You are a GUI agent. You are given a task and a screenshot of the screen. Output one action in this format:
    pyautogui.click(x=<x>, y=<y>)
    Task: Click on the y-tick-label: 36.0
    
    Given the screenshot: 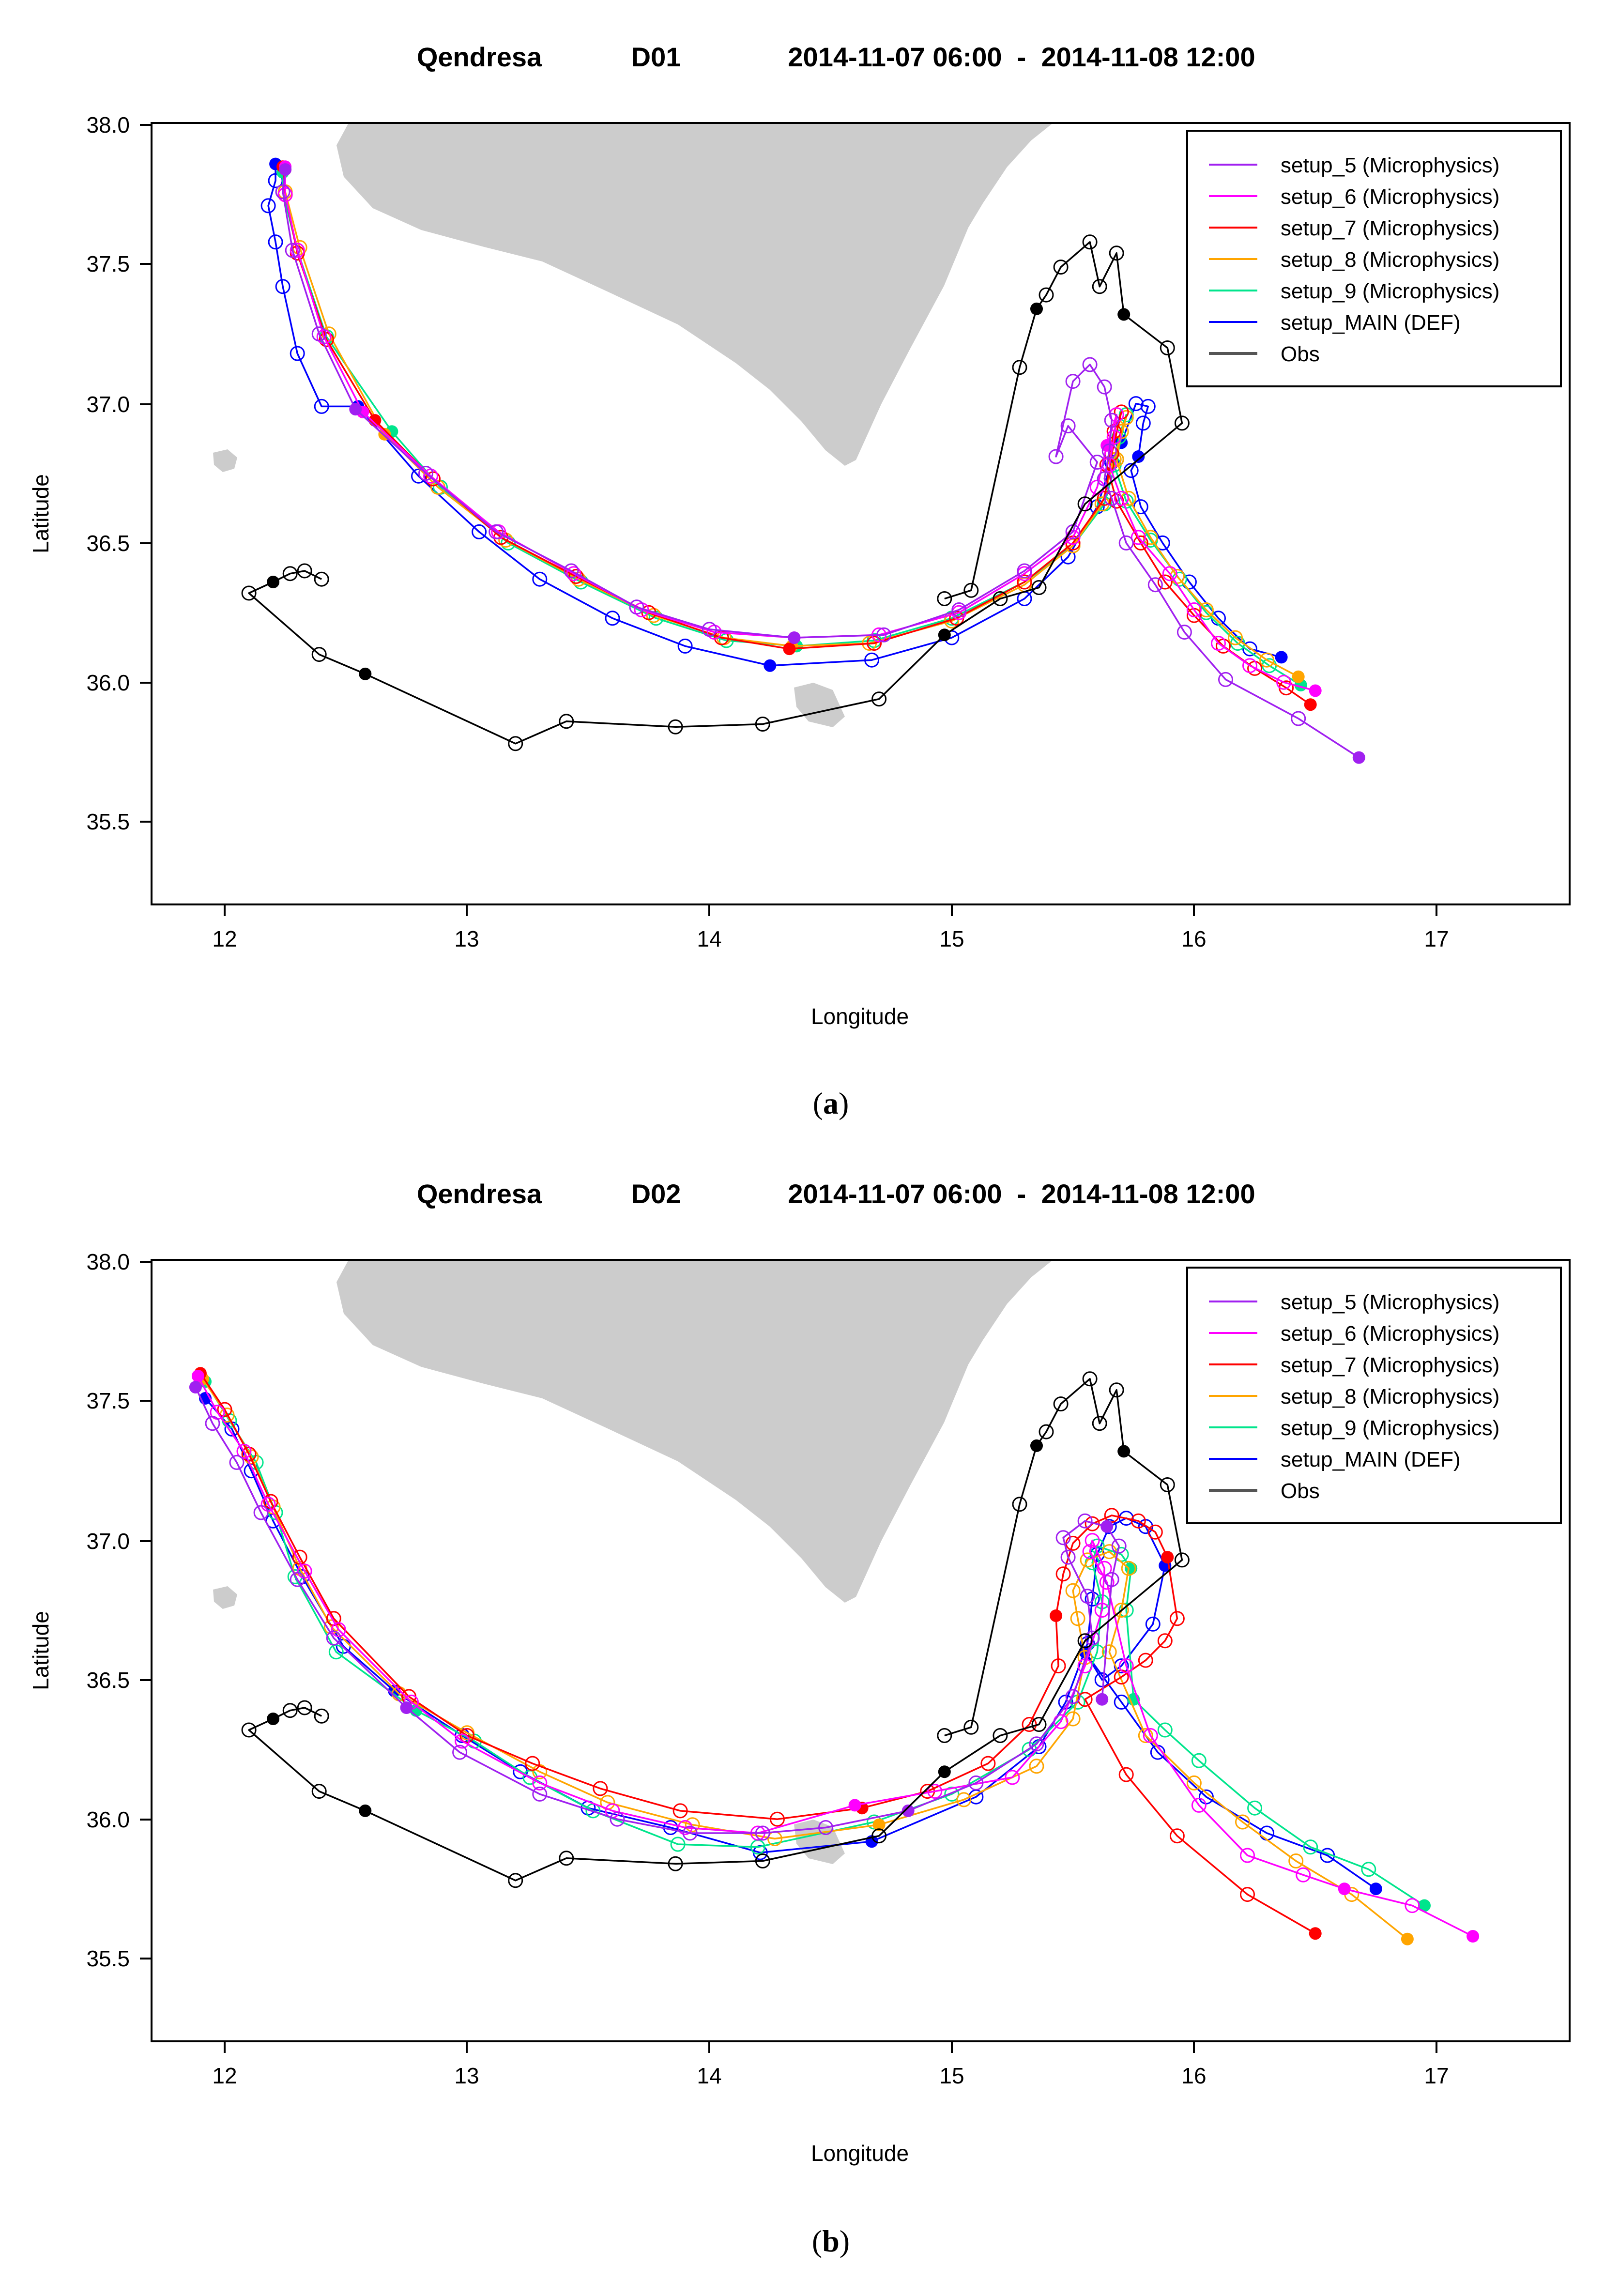 What is the action you would take?
    pyautogui.click(x=108, y=682)
    